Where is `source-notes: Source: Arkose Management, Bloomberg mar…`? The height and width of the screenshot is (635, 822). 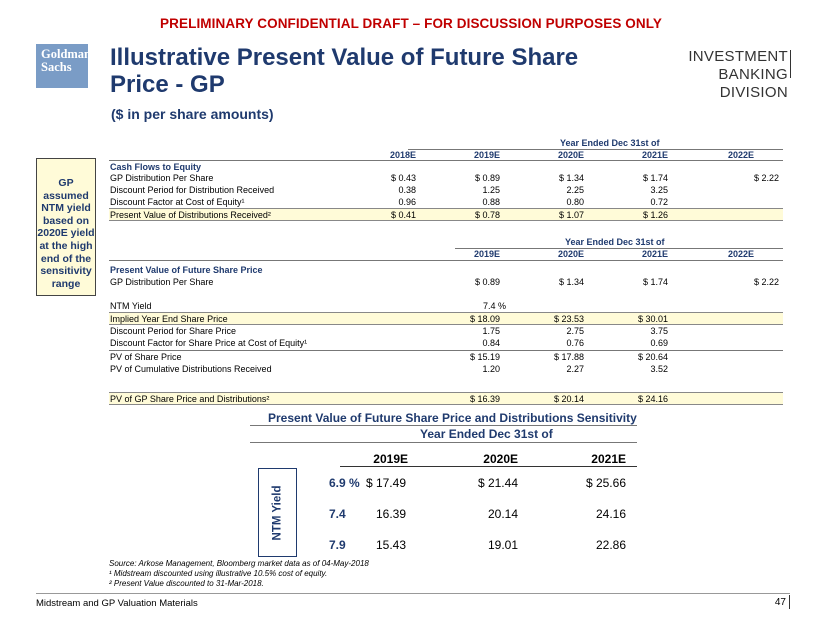 source-notes: Source: Arkose Management, Bloomberg mar… is located at coordinates (239, 574).